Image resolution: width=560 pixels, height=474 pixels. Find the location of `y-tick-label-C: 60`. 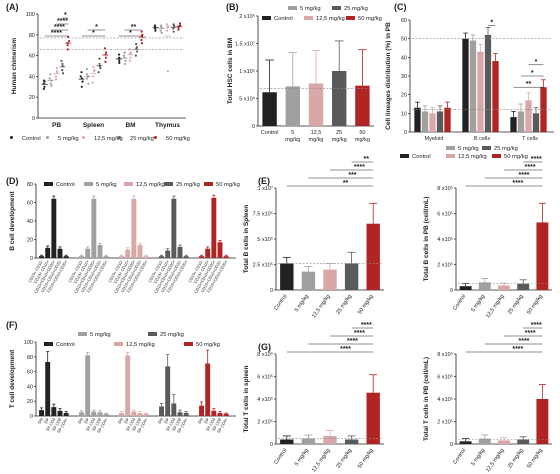

y-tick-label-C: 60 is located at coordinates (404, 21).